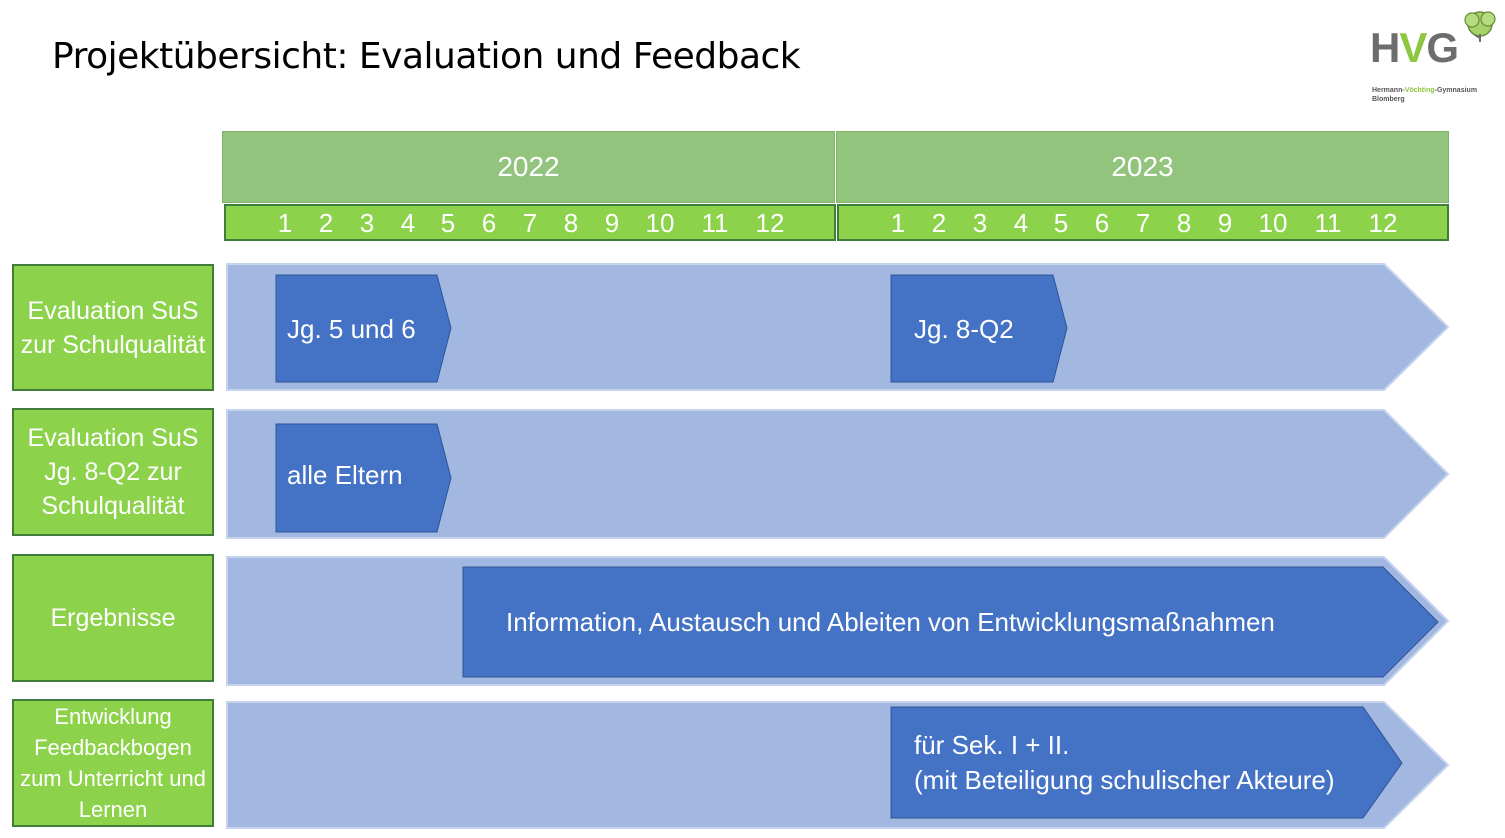 This screenshot has height=838, width=1505. I want to click on bar-label-sek-line1: für Sek. I + II., so click(992, 745).